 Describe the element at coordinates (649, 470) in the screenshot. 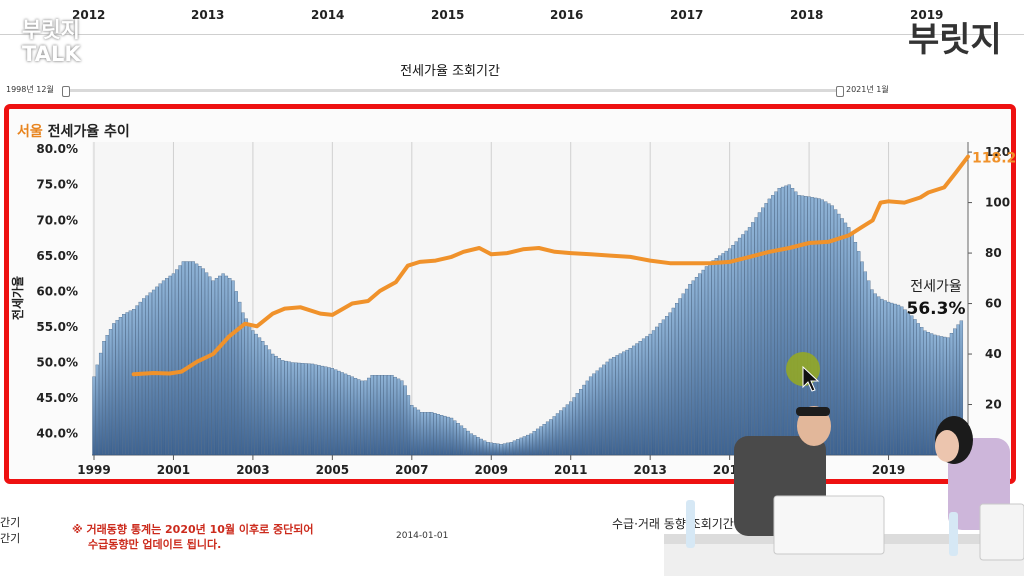

I see `x-tick-label: 2013` at that location.